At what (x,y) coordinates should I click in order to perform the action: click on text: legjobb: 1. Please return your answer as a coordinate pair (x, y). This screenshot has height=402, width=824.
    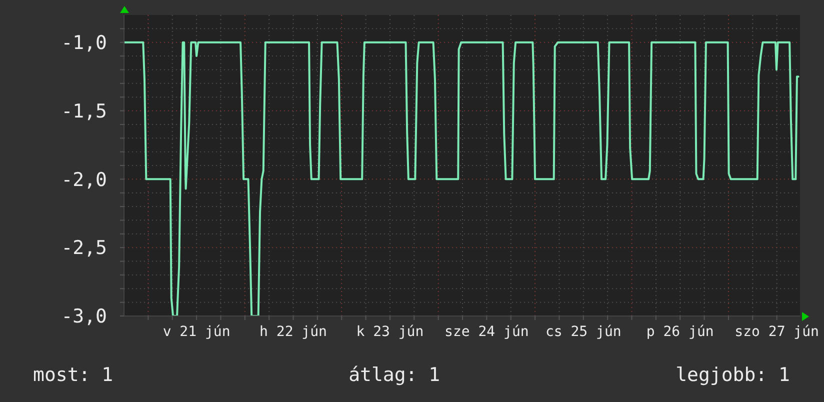
    Looking at the image, I should click on (733, 375).